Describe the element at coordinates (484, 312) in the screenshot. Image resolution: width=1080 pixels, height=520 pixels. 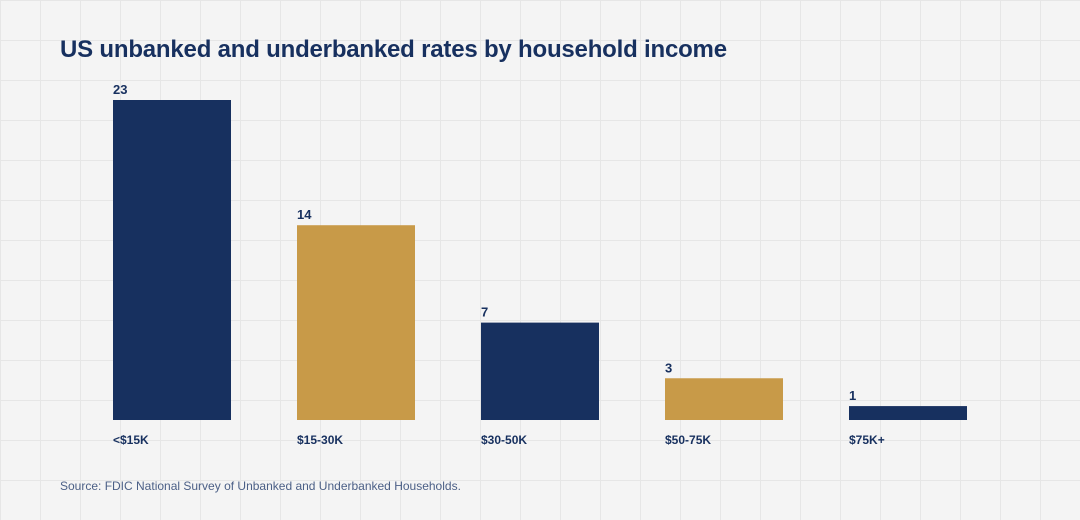
I see `value-label-2: 7` at that location.